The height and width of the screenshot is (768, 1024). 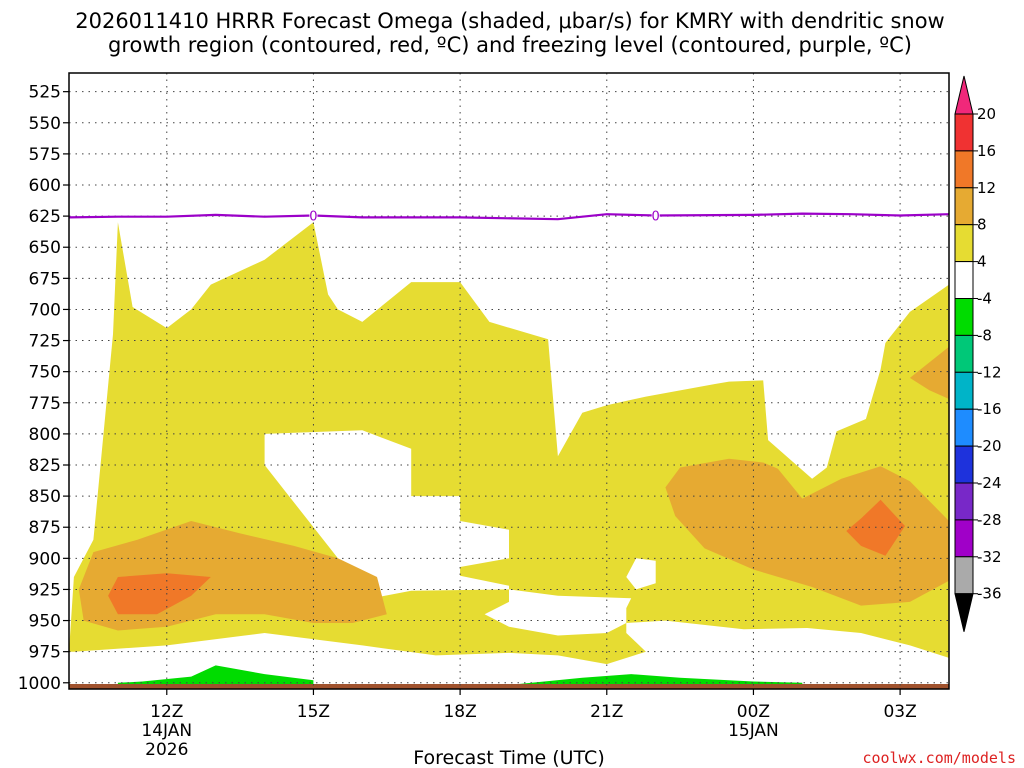 What do you see at coordinates (964, 612) in the screenshot?
I see `colorbar-bottom-arrow` at bounding box center [964, 612].